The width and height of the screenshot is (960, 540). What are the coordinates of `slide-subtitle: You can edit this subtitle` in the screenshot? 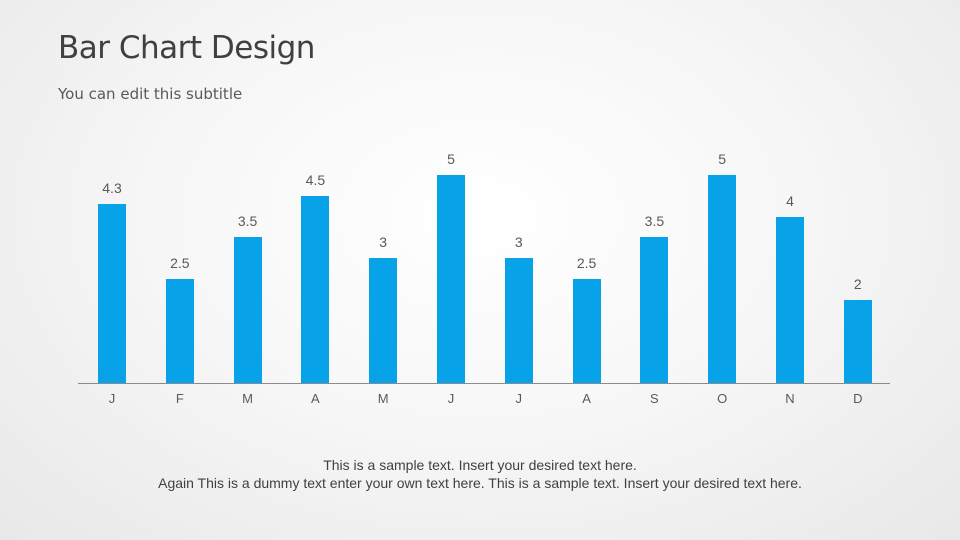 It's located at (150, 94).